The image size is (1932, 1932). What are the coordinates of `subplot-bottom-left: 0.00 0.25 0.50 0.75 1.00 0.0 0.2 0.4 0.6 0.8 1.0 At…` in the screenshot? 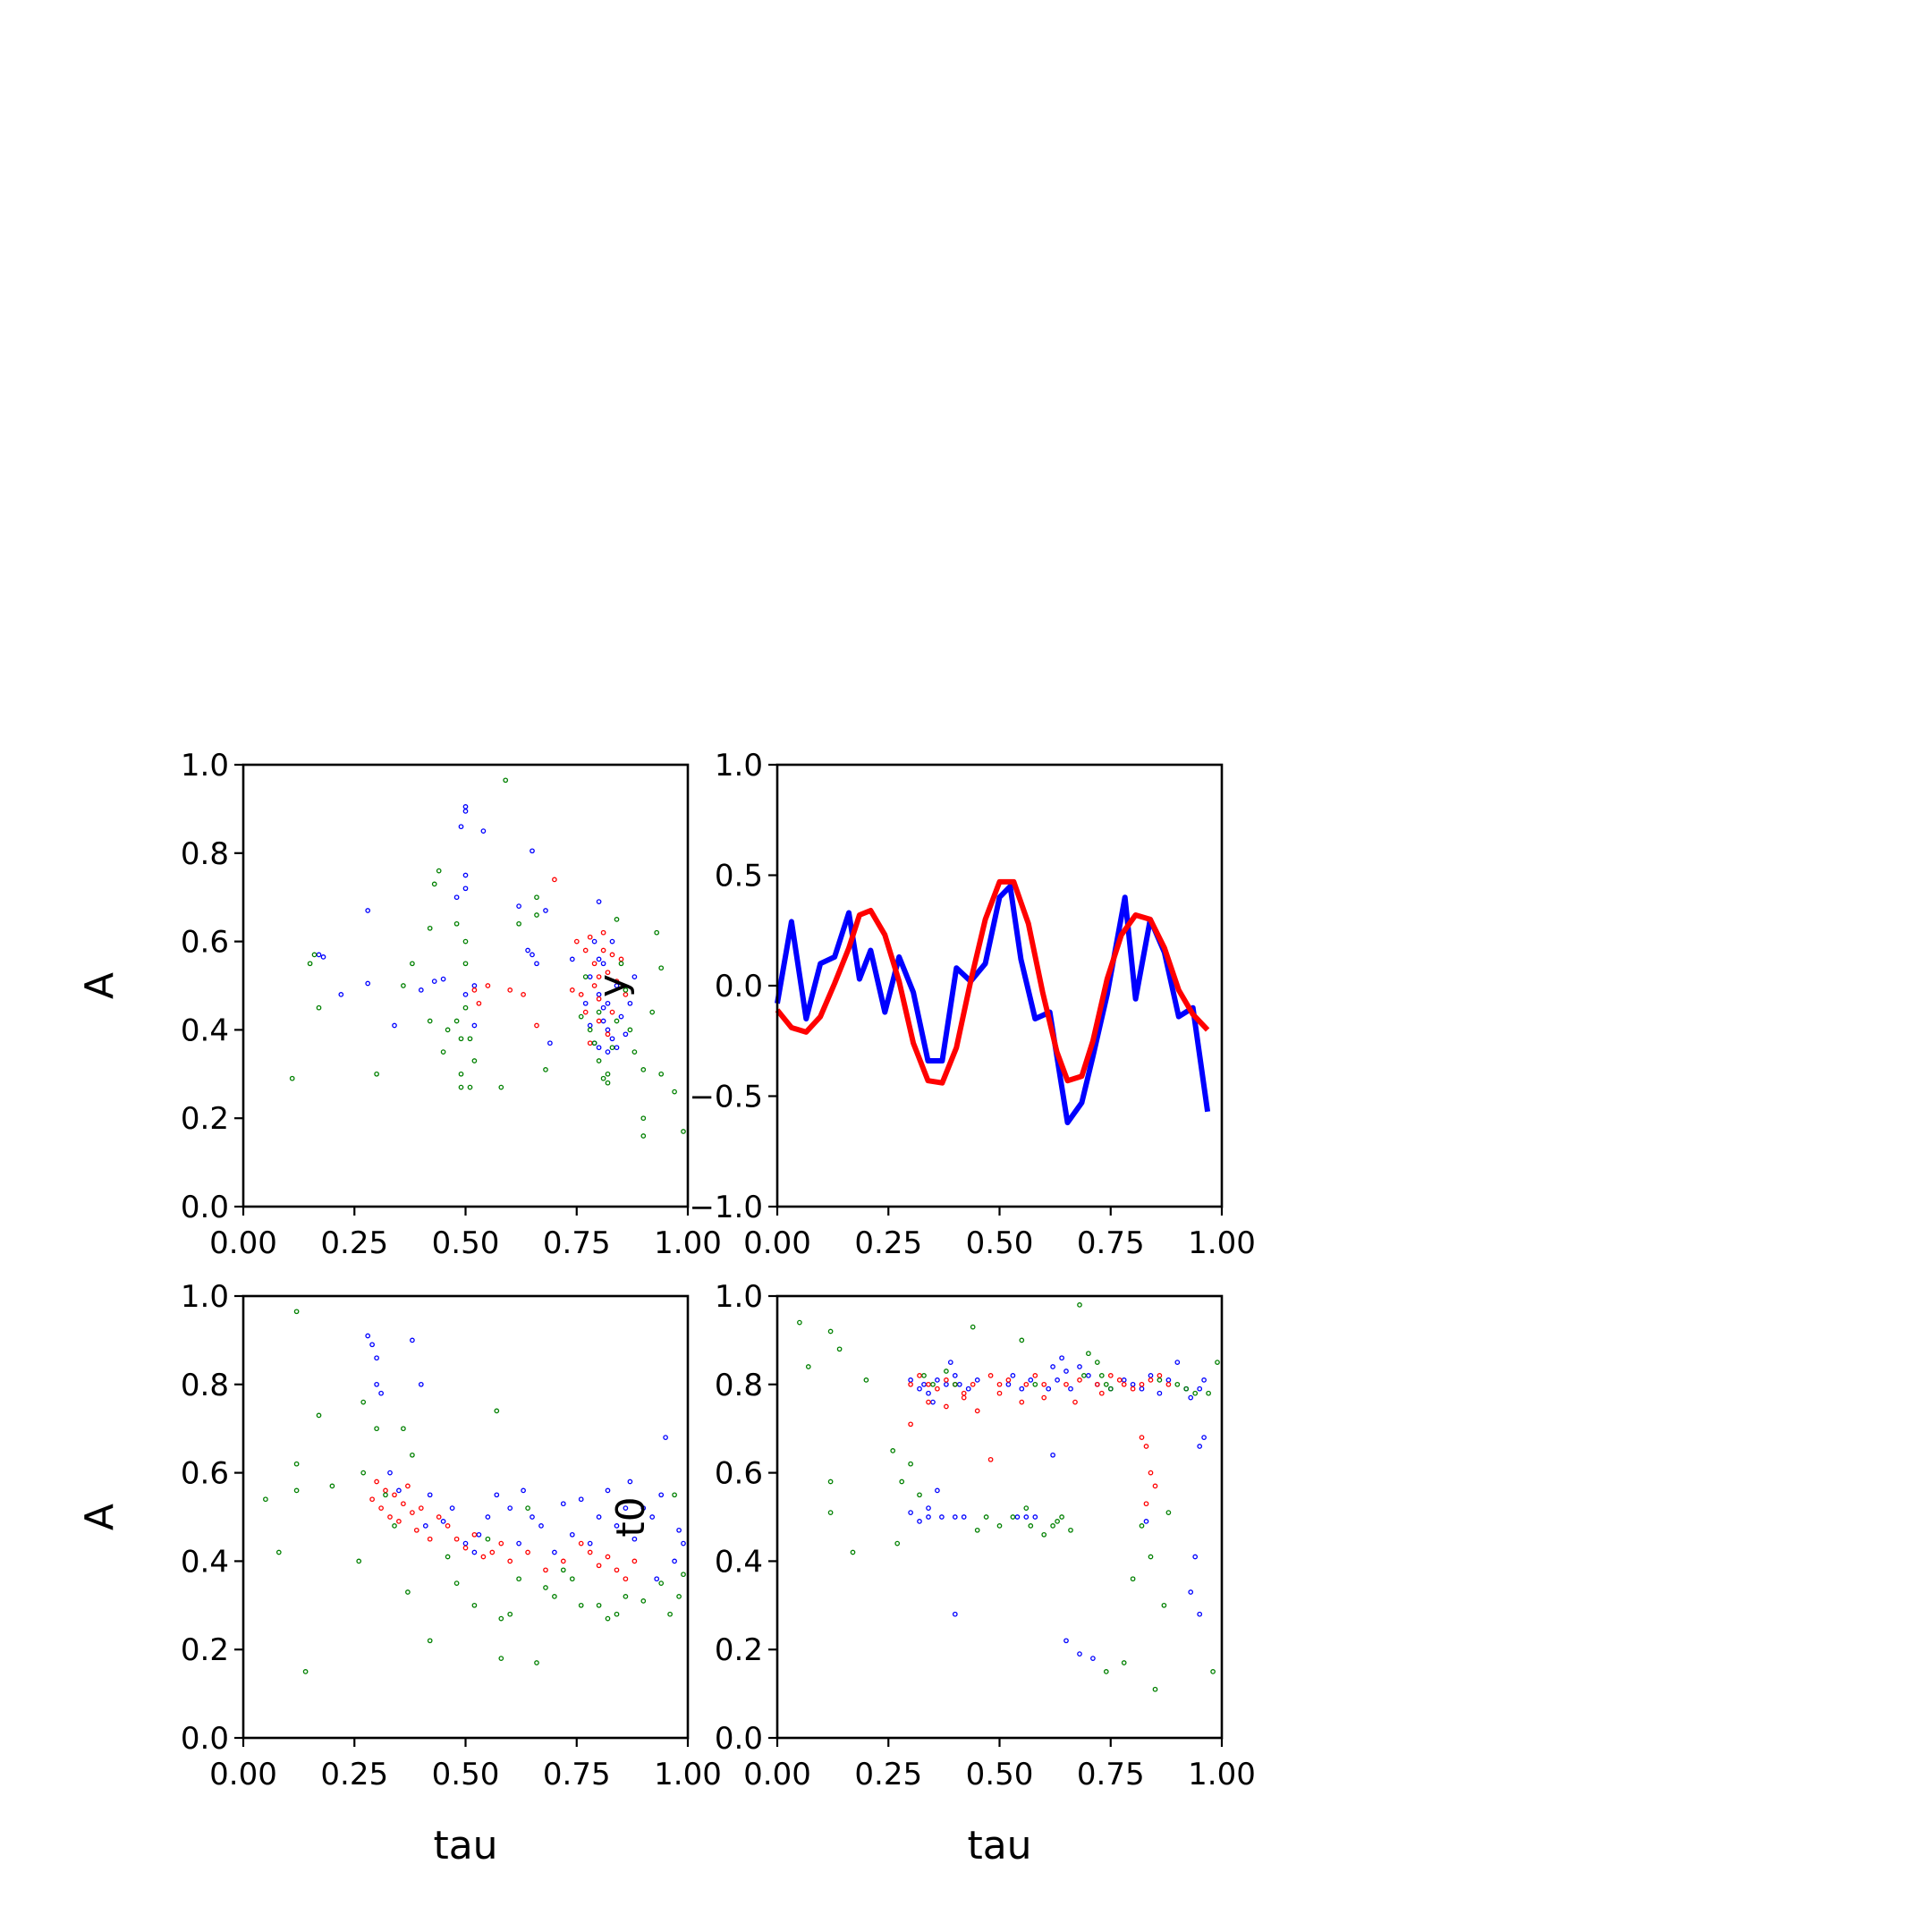 It's located at (399, 1573).